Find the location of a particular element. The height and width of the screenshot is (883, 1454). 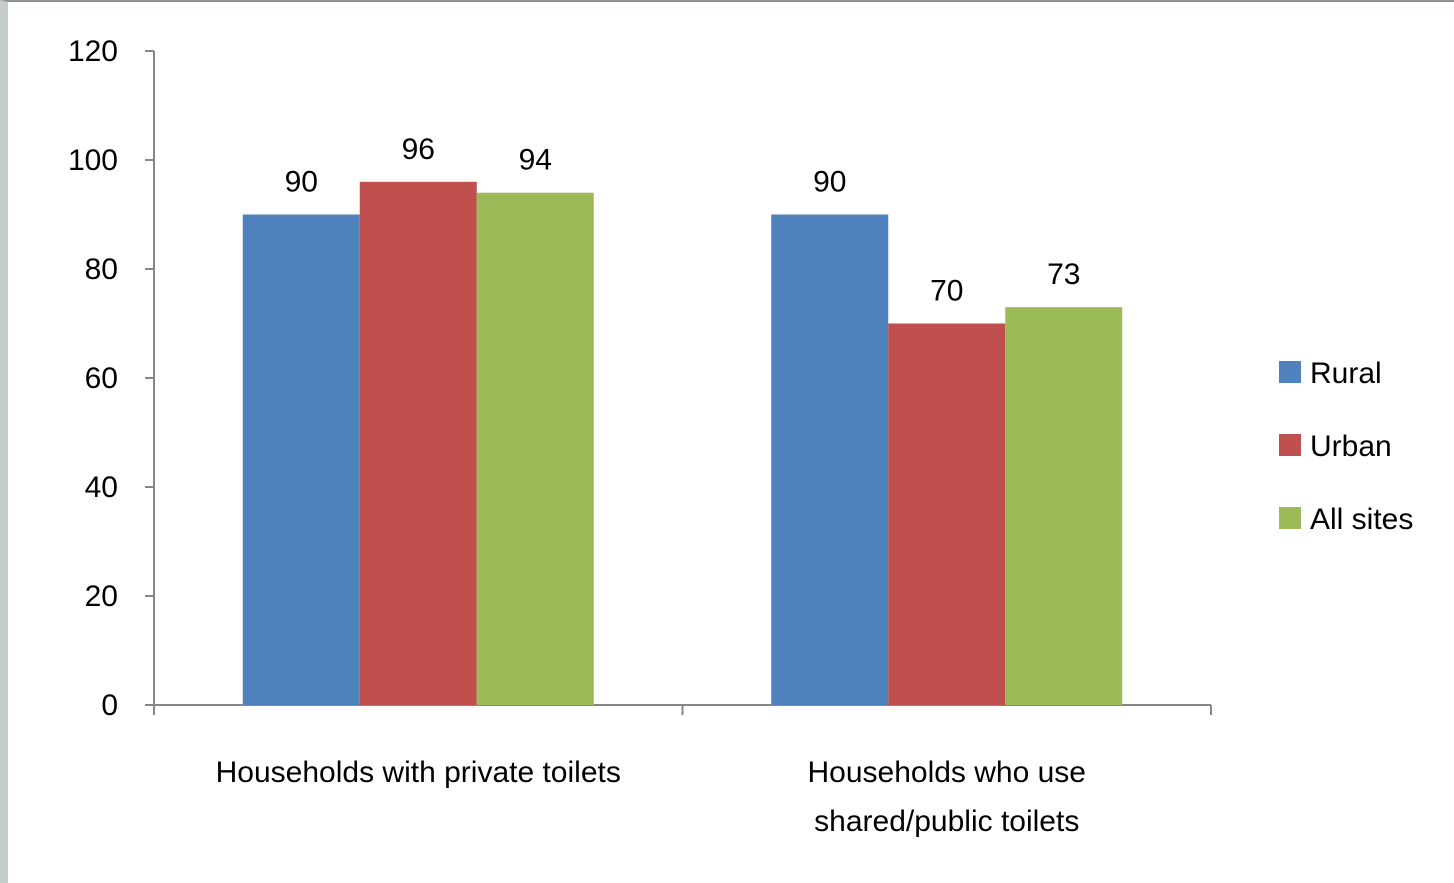

legend-swatch-rural is located at coordinates (1290, 372).